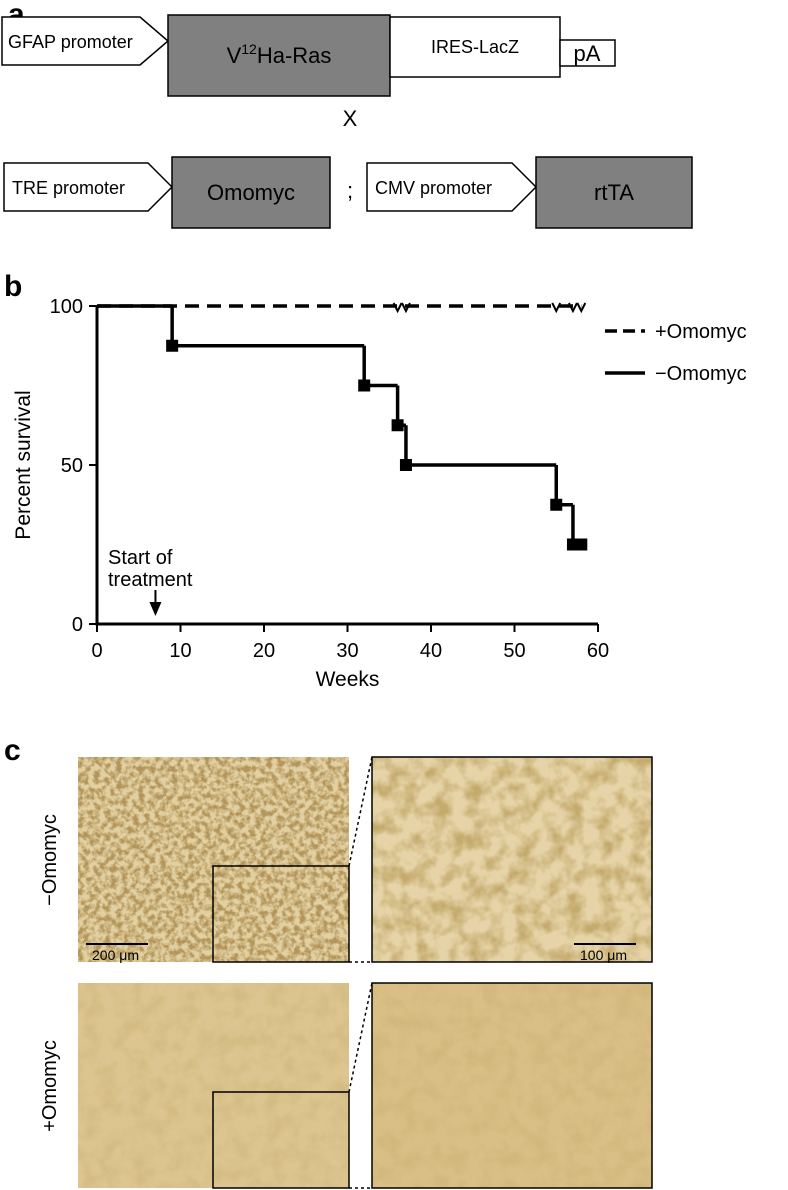  What do you see at coordinates (701, 374) in the screenshot?
I see `legend-label: −Omomyc` at bounding box center [701, 374].